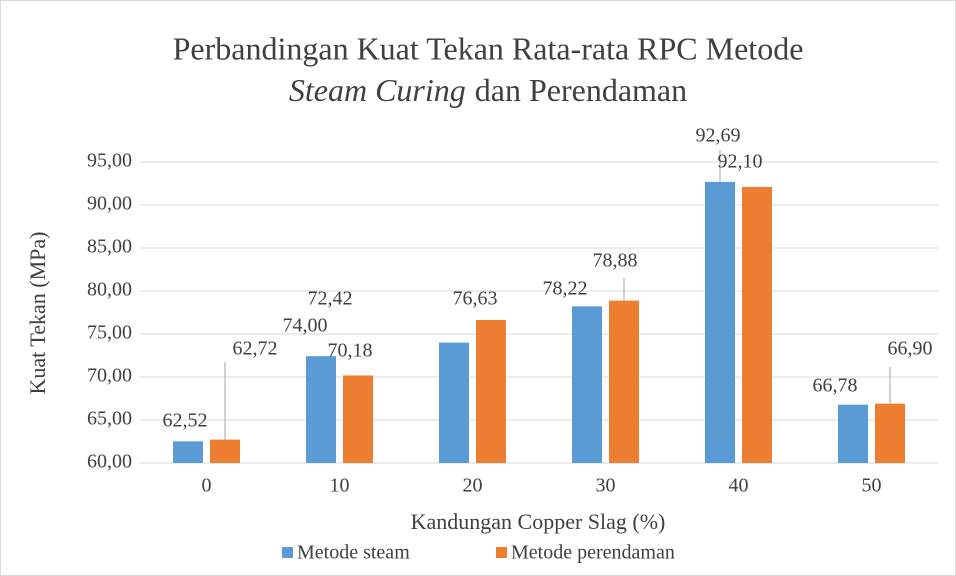 The image size is (956, 576). Describe the element at coordinates (473, 486) in the screenshot. I see `x-tick-label: 20` at that location.